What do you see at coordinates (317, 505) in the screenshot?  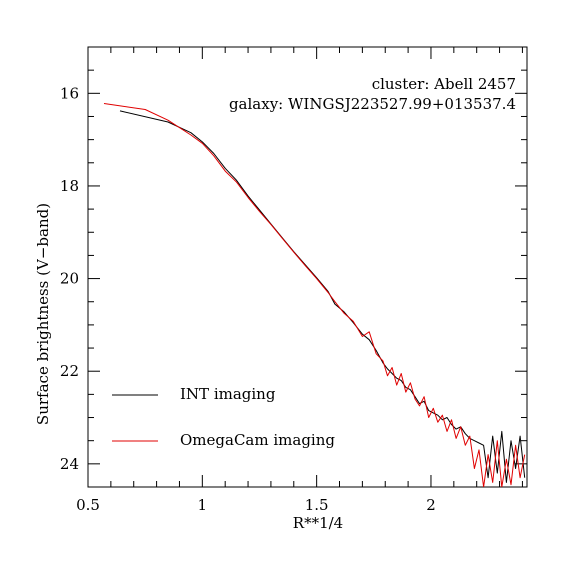 I see `x-tick-label: 1.5` at bounding box center [317, 505].